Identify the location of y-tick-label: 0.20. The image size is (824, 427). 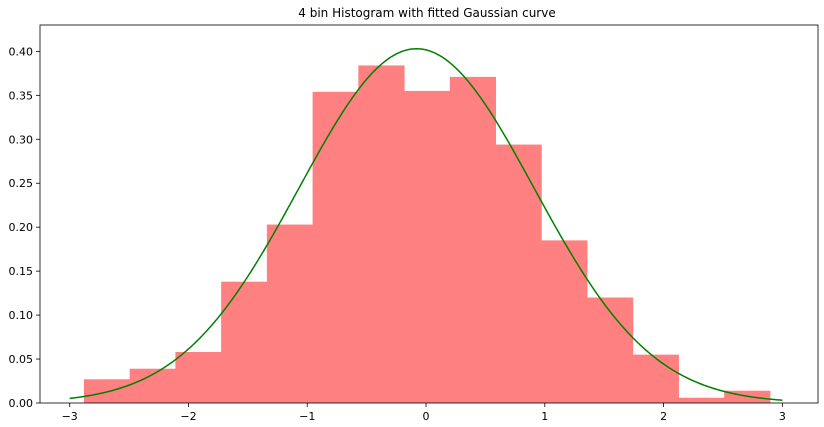
(21, 227).